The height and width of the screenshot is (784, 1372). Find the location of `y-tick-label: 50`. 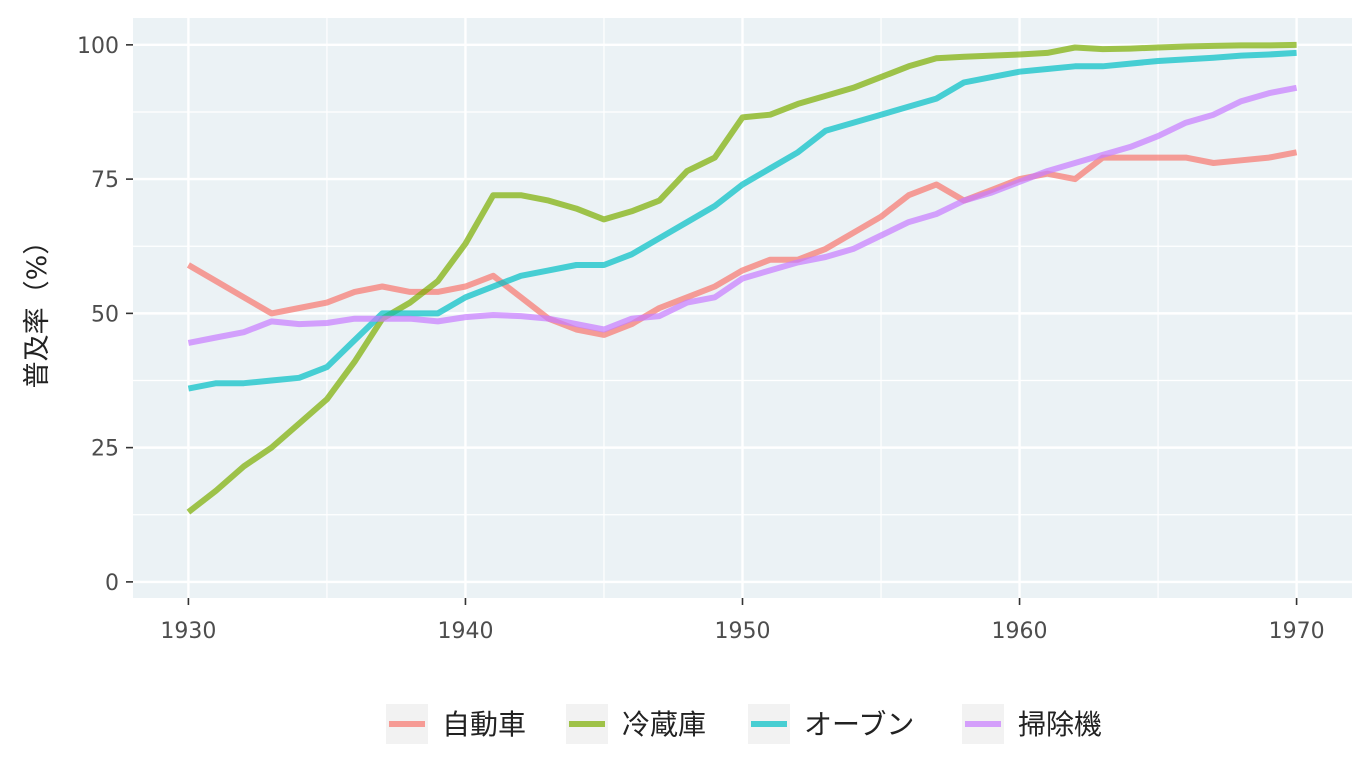

y-tick-label: 50 is located at coordinates (105, 314).